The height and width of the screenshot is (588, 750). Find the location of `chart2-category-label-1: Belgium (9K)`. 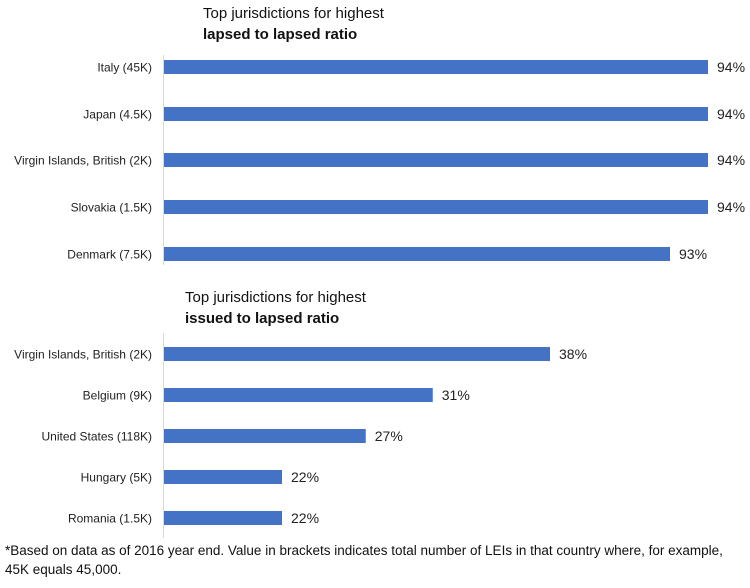

chart2-category-label-1: Belgium (9K) is located at coordinates (117, 396).